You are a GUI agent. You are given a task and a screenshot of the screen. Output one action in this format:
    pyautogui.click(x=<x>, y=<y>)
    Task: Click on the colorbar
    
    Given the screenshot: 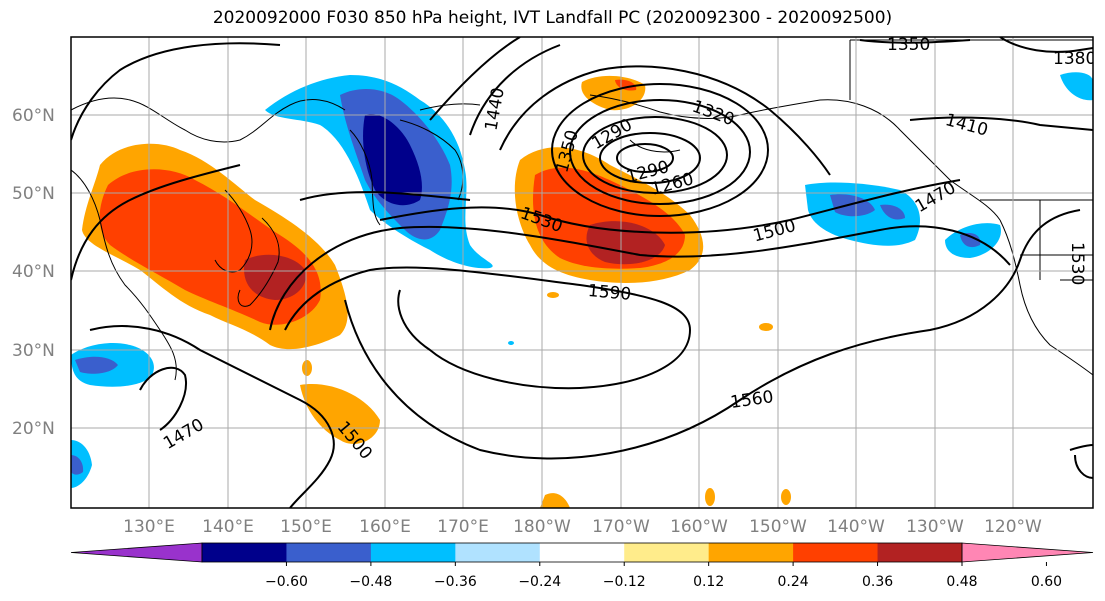 What is the action you would take?
    pyautogui.click(x=582, y=552)
    